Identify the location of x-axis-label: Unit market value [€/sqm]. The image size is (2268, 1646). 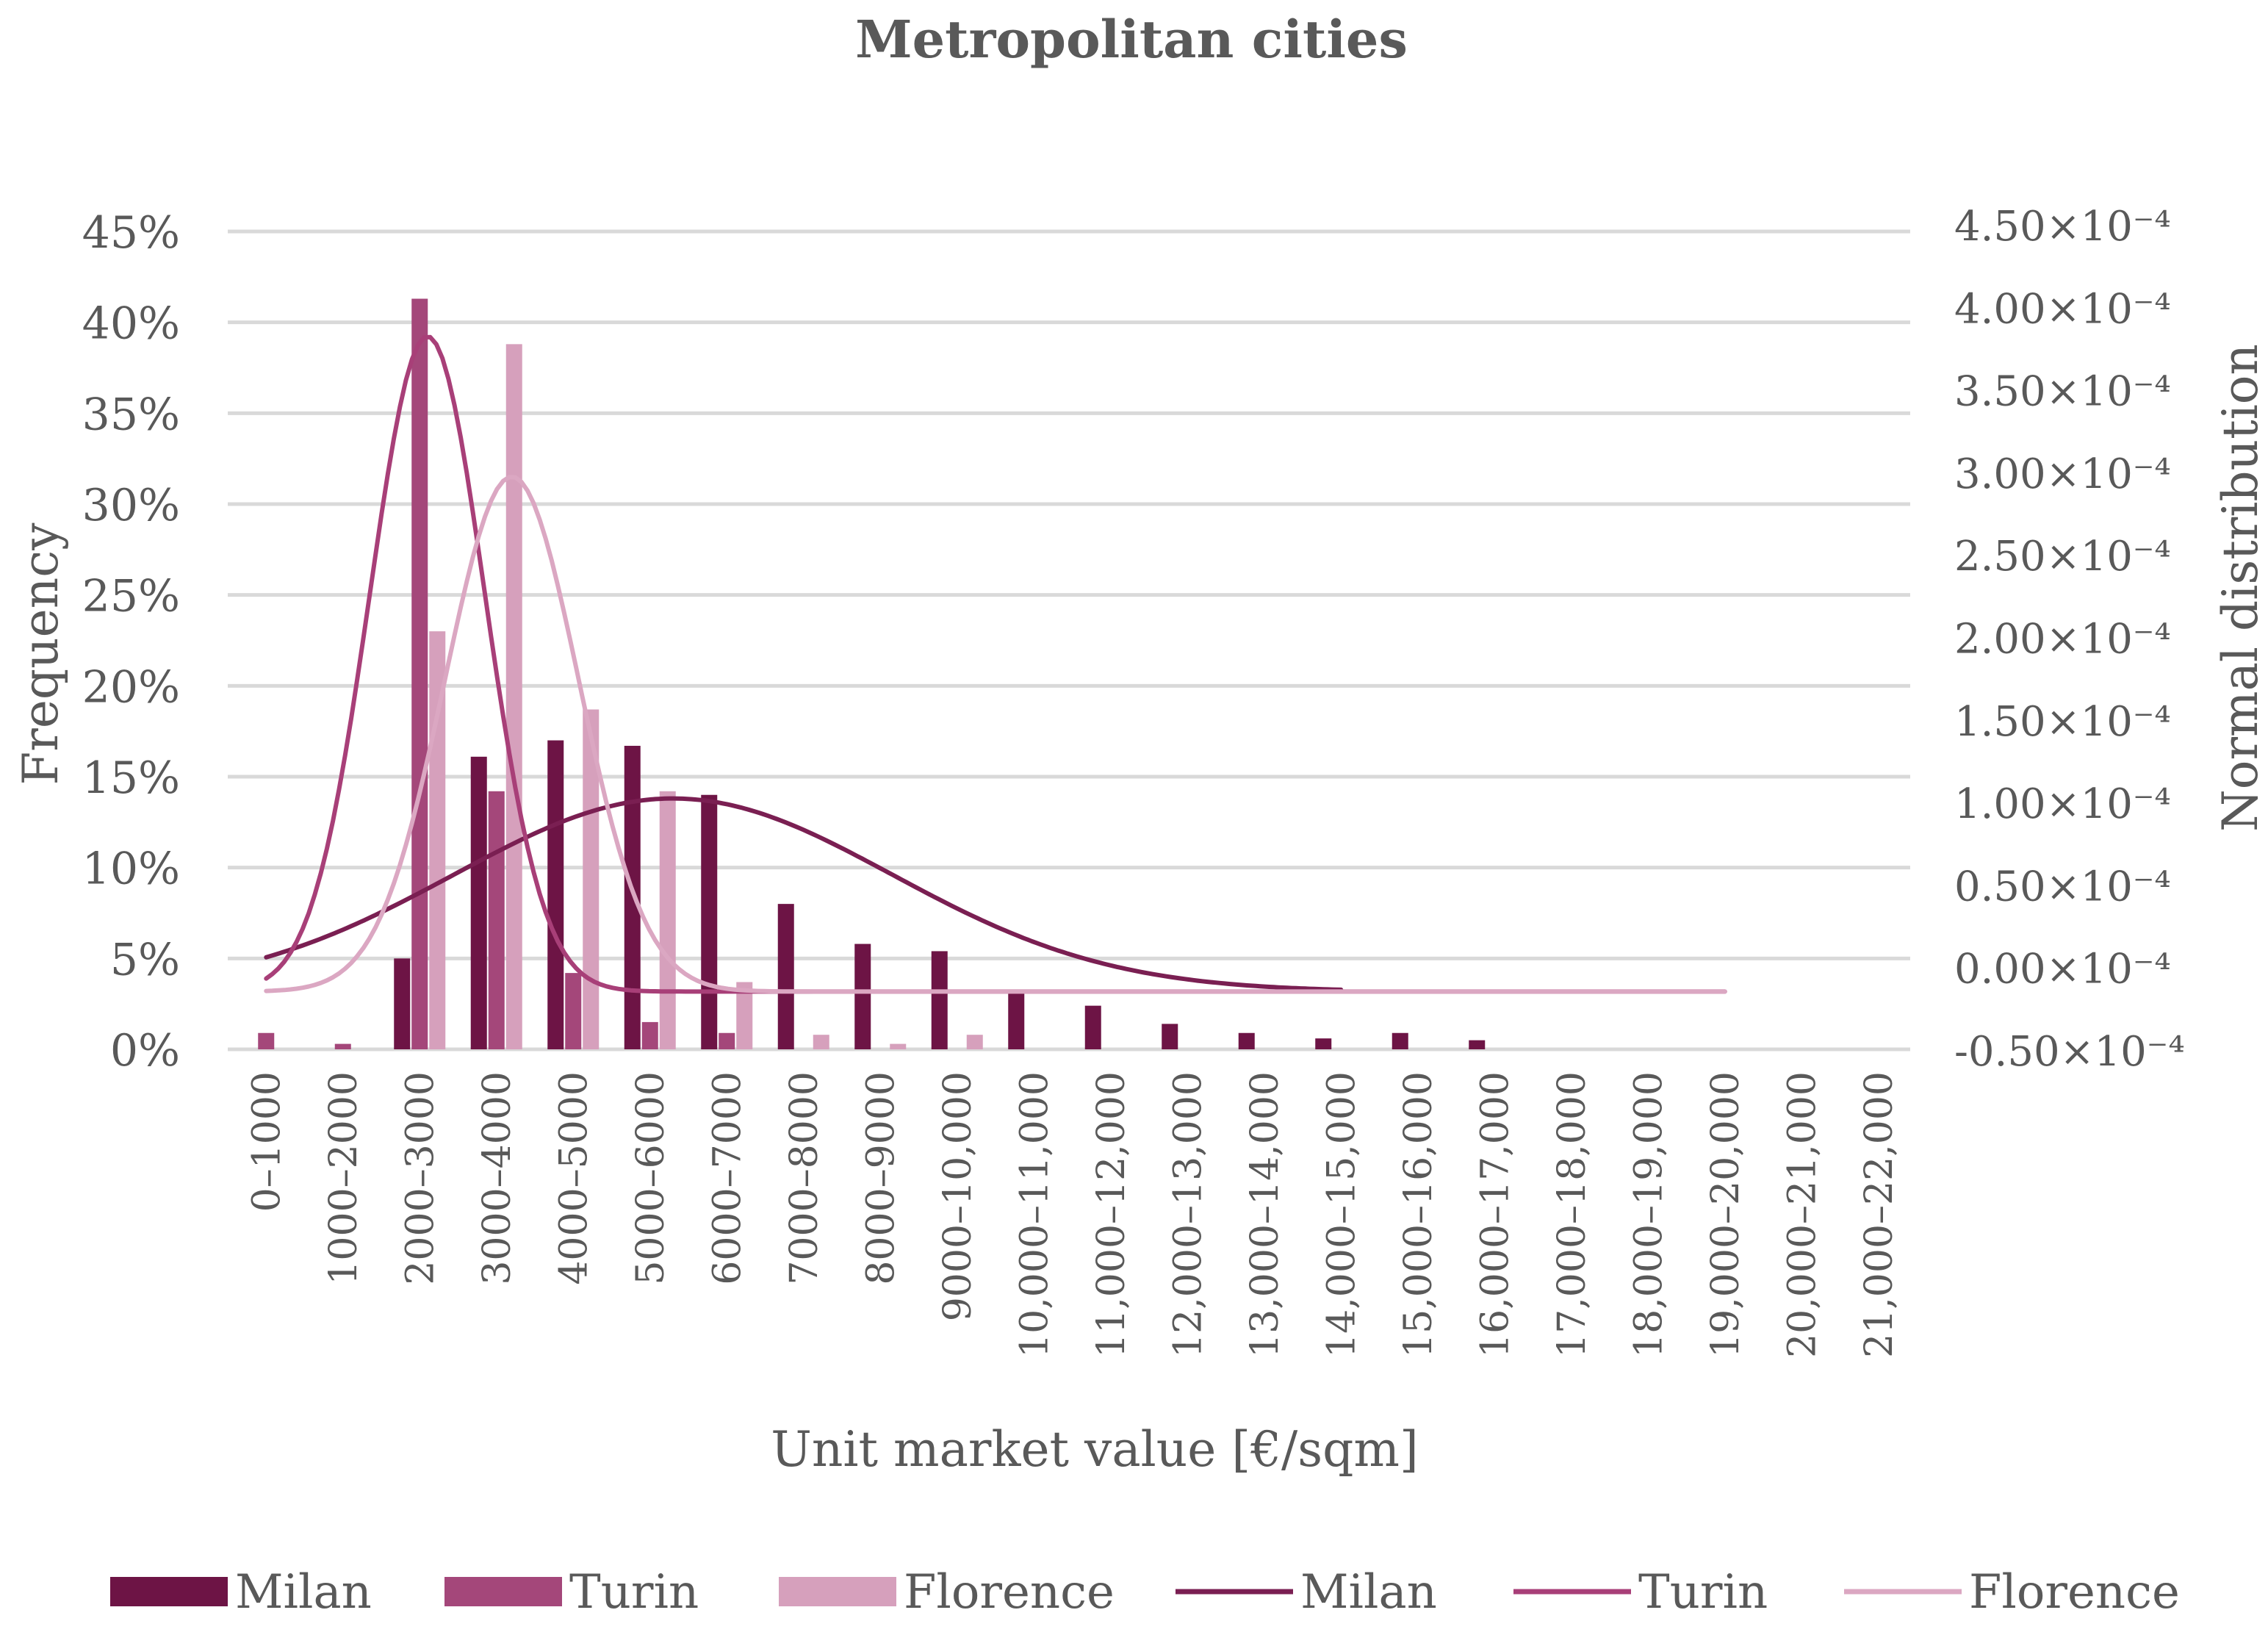
(1095, 1449).